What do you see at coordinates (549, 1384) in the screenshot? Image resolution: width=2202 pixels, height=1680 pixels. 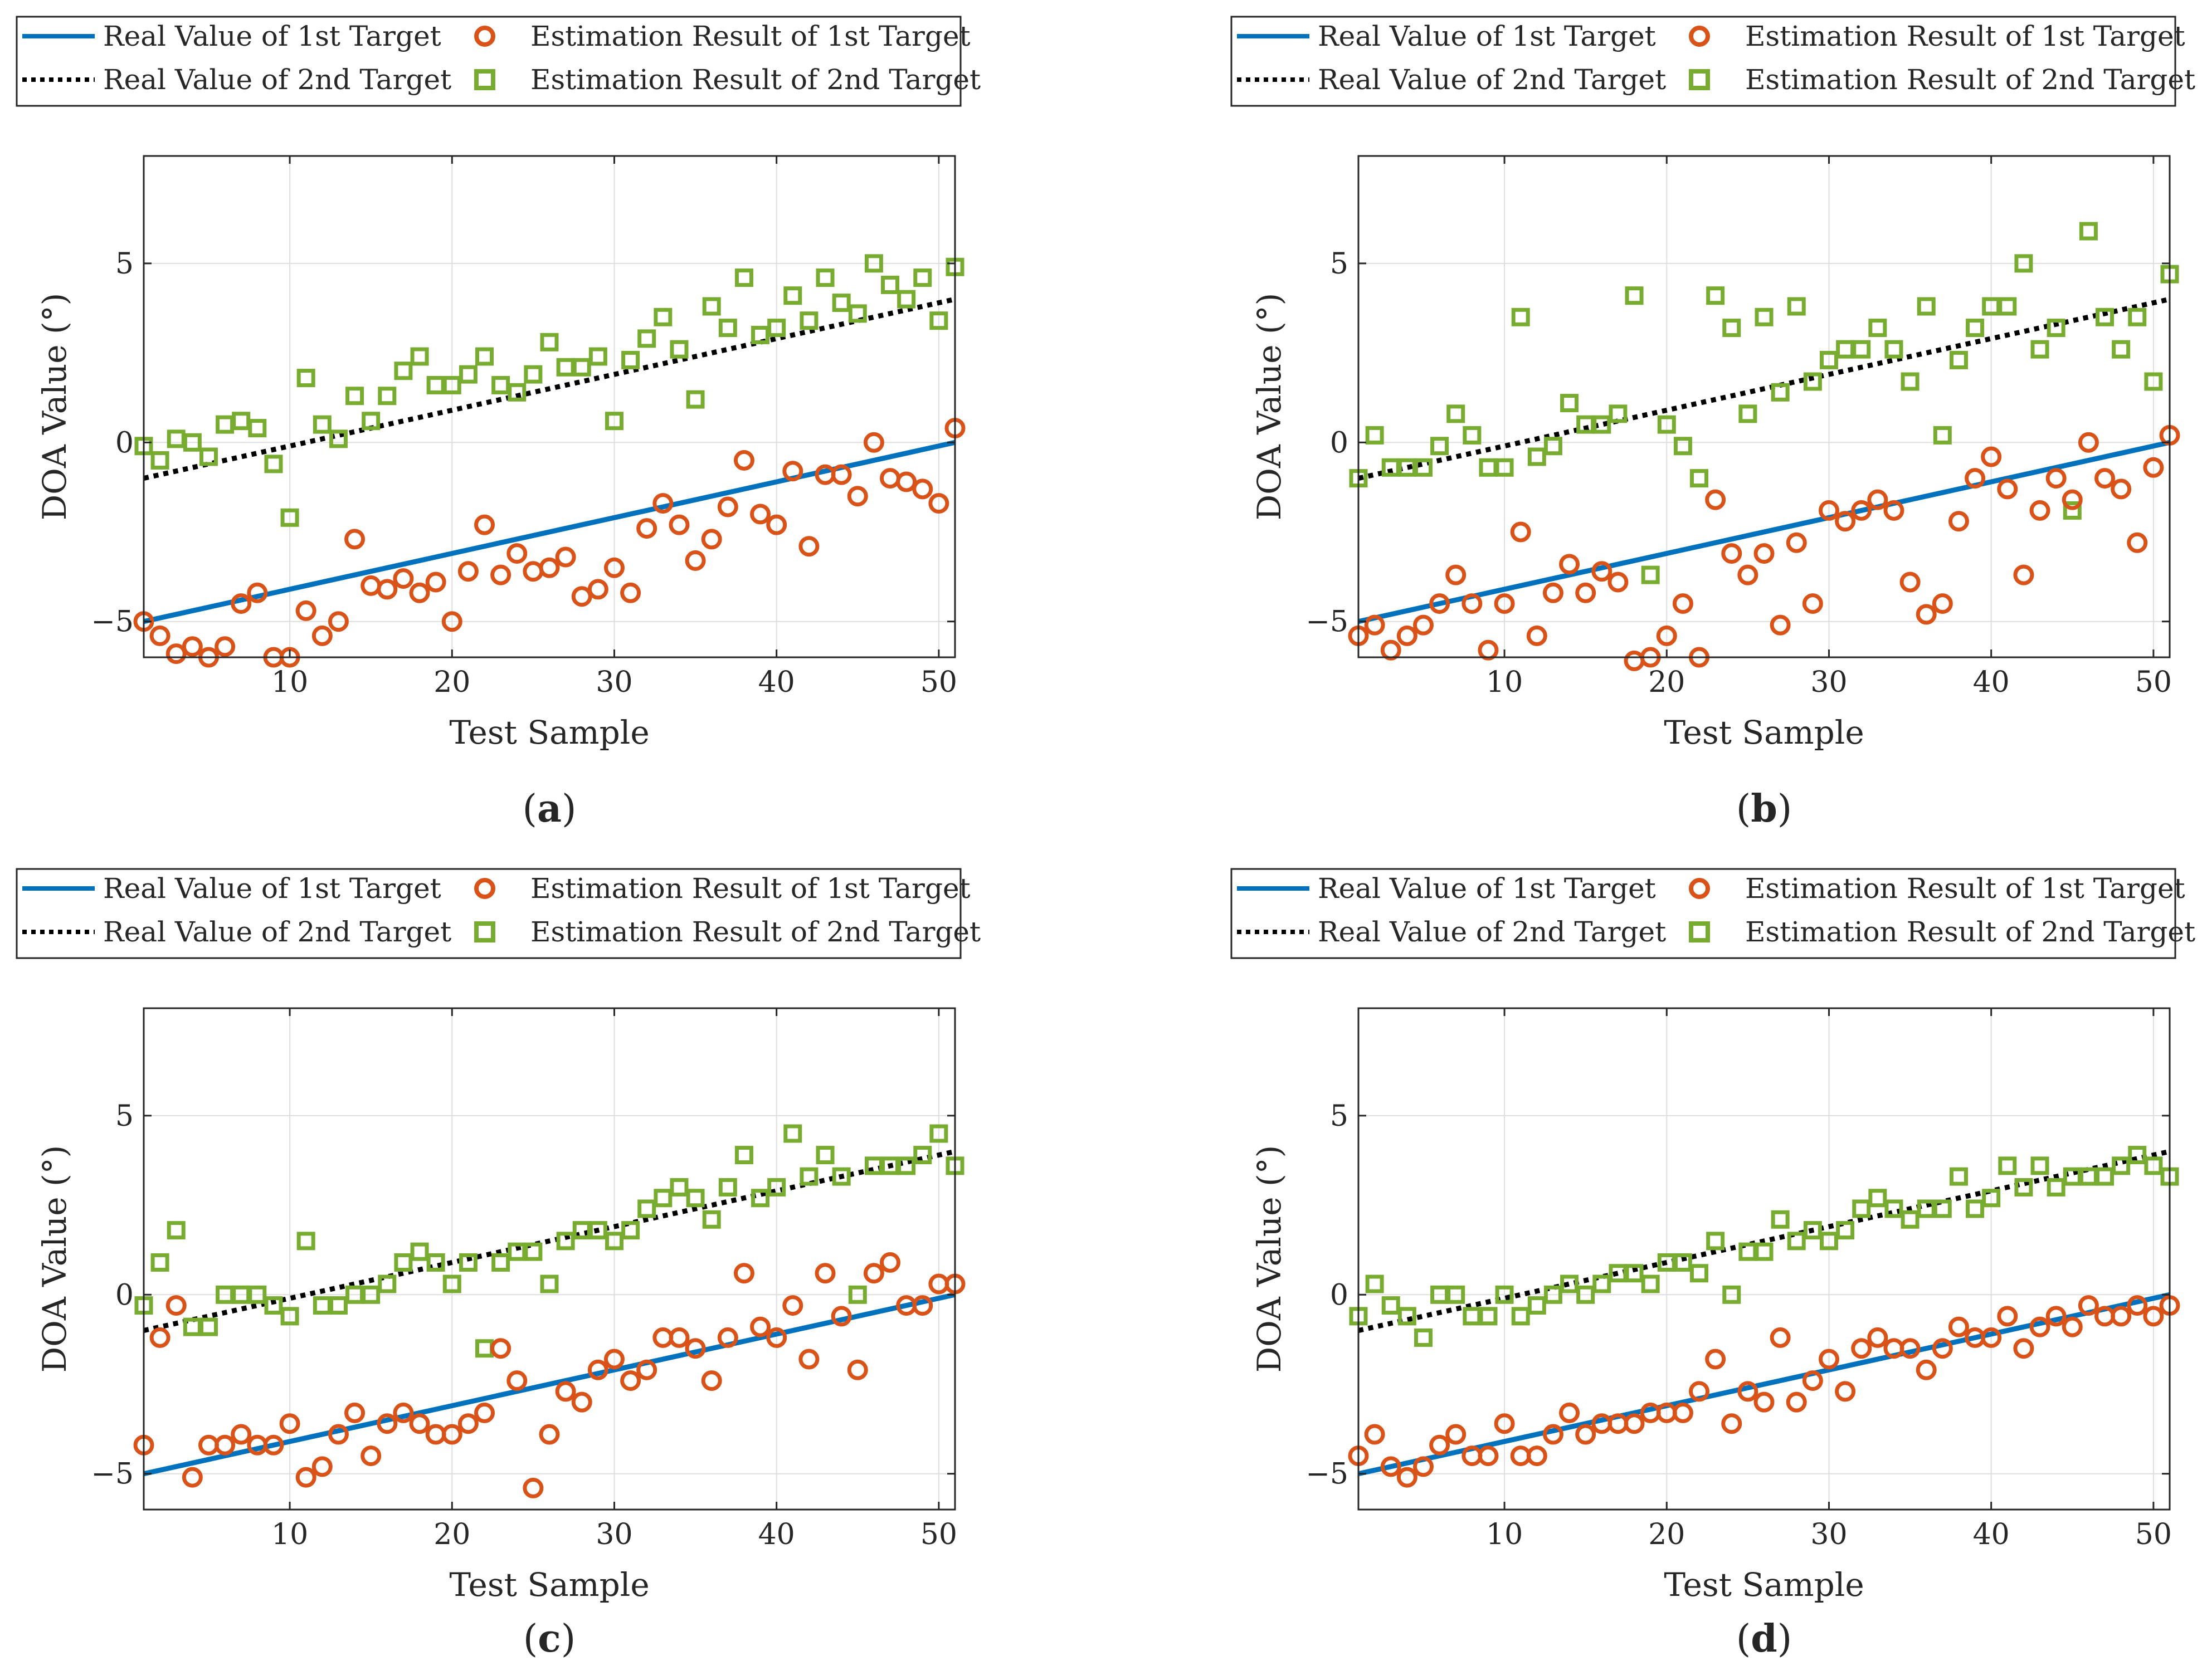 I see `real-line-1st` at bounding box center [549, 1384].